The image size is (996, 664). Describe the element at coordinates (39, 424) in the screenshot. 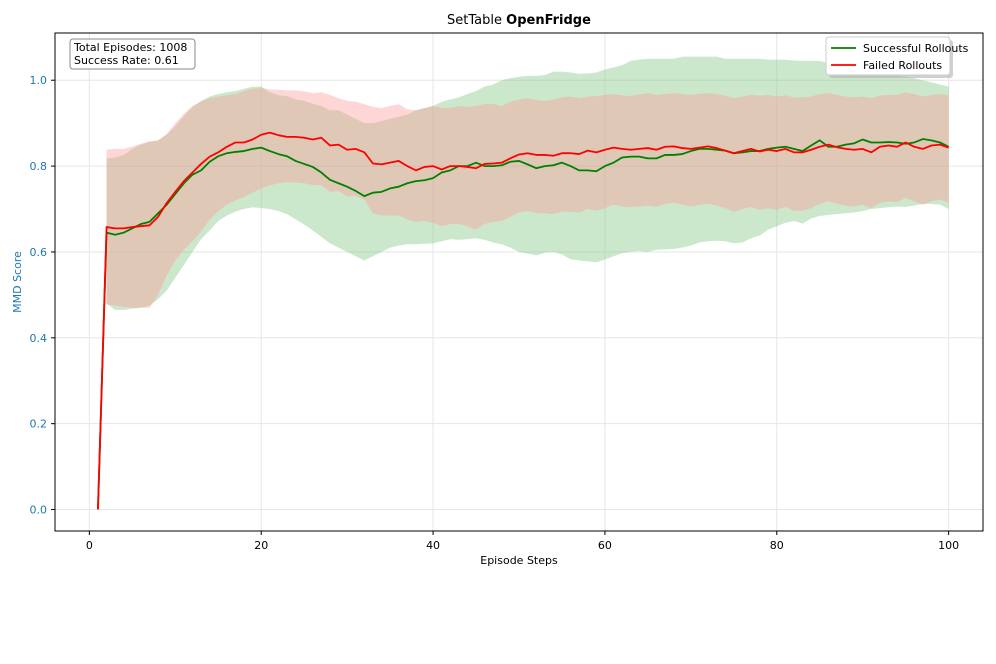

I see `y-tick-label: 0.2` at that location.